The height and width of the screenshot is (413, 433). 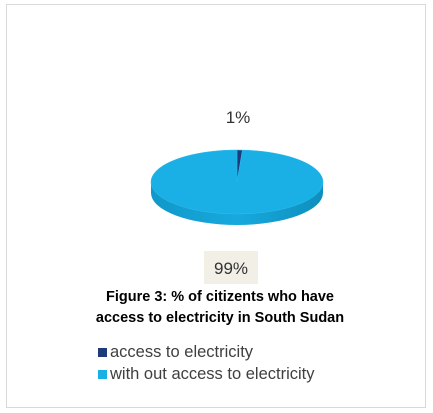 I want to click on pie-slice-no-access, so click(x=237, y=182).